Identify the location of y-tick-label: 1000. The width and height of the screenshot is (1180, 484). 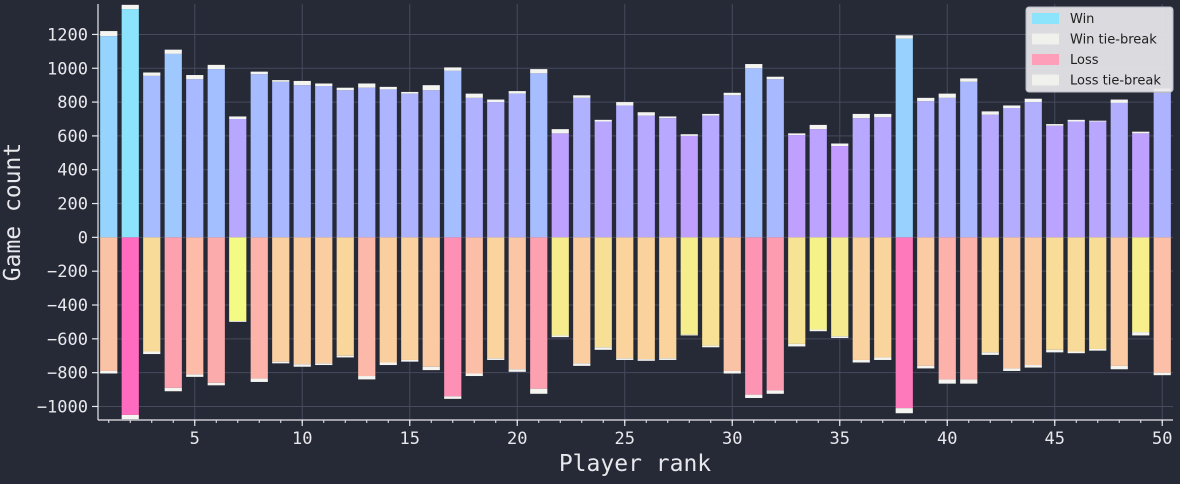
(67, 69).